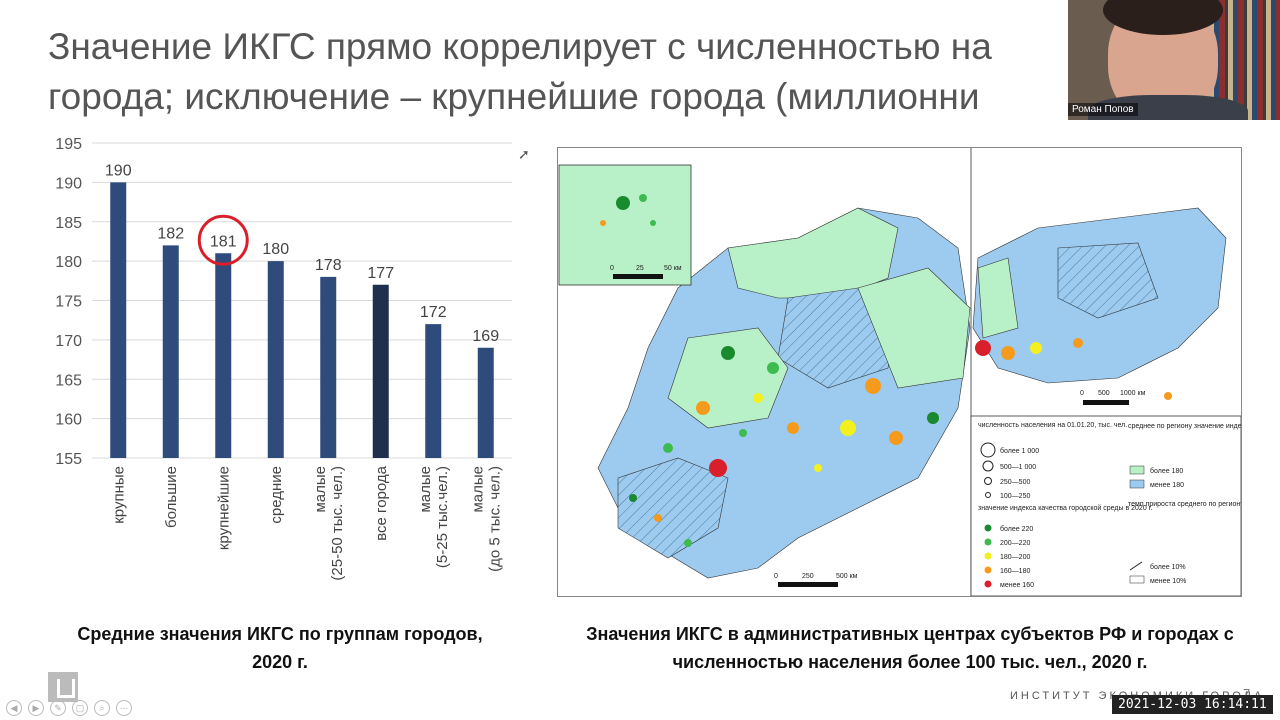  What do you see at coordinates (1017, 585) in the screenshot?
I see `legend-index-label: менее 160` at bounding box center [1017, 585].